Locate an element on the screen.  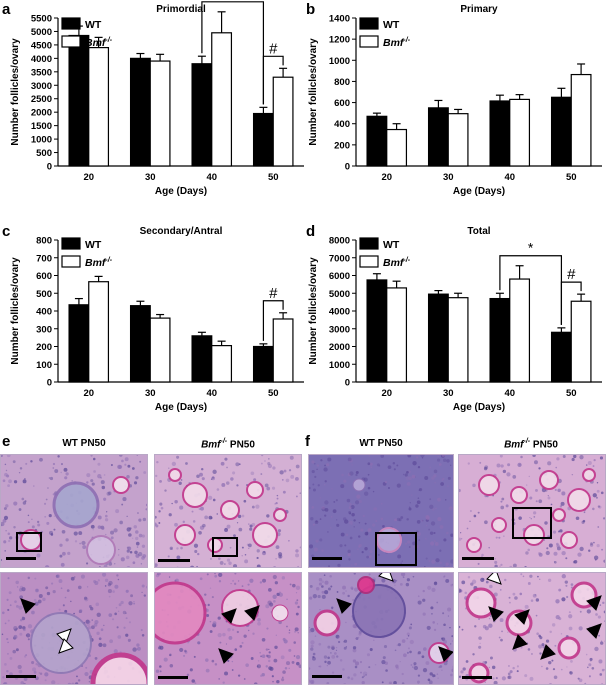
histo-e-wt-overview is located at coordinates (74, 511).